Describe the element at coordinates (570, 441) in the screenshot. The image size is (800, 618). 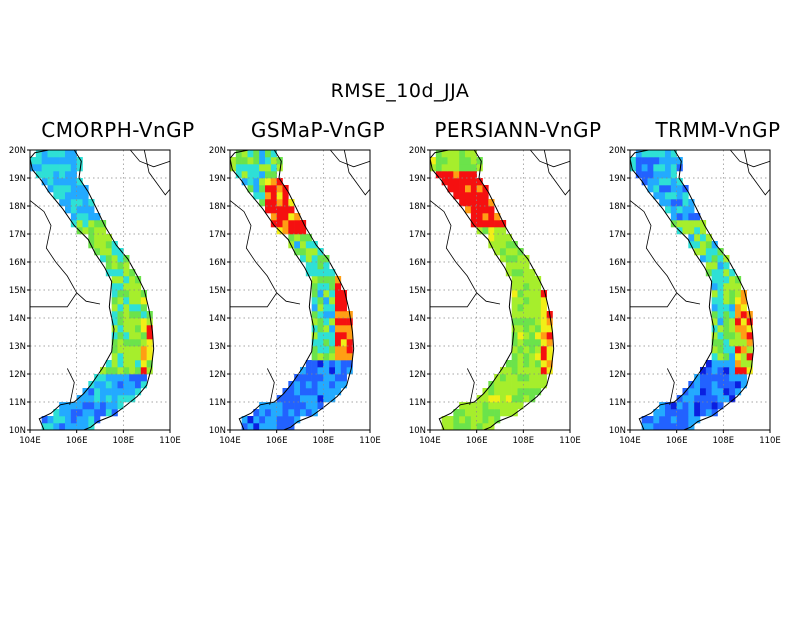
I see `lon-tick-label: 110E` at that location.